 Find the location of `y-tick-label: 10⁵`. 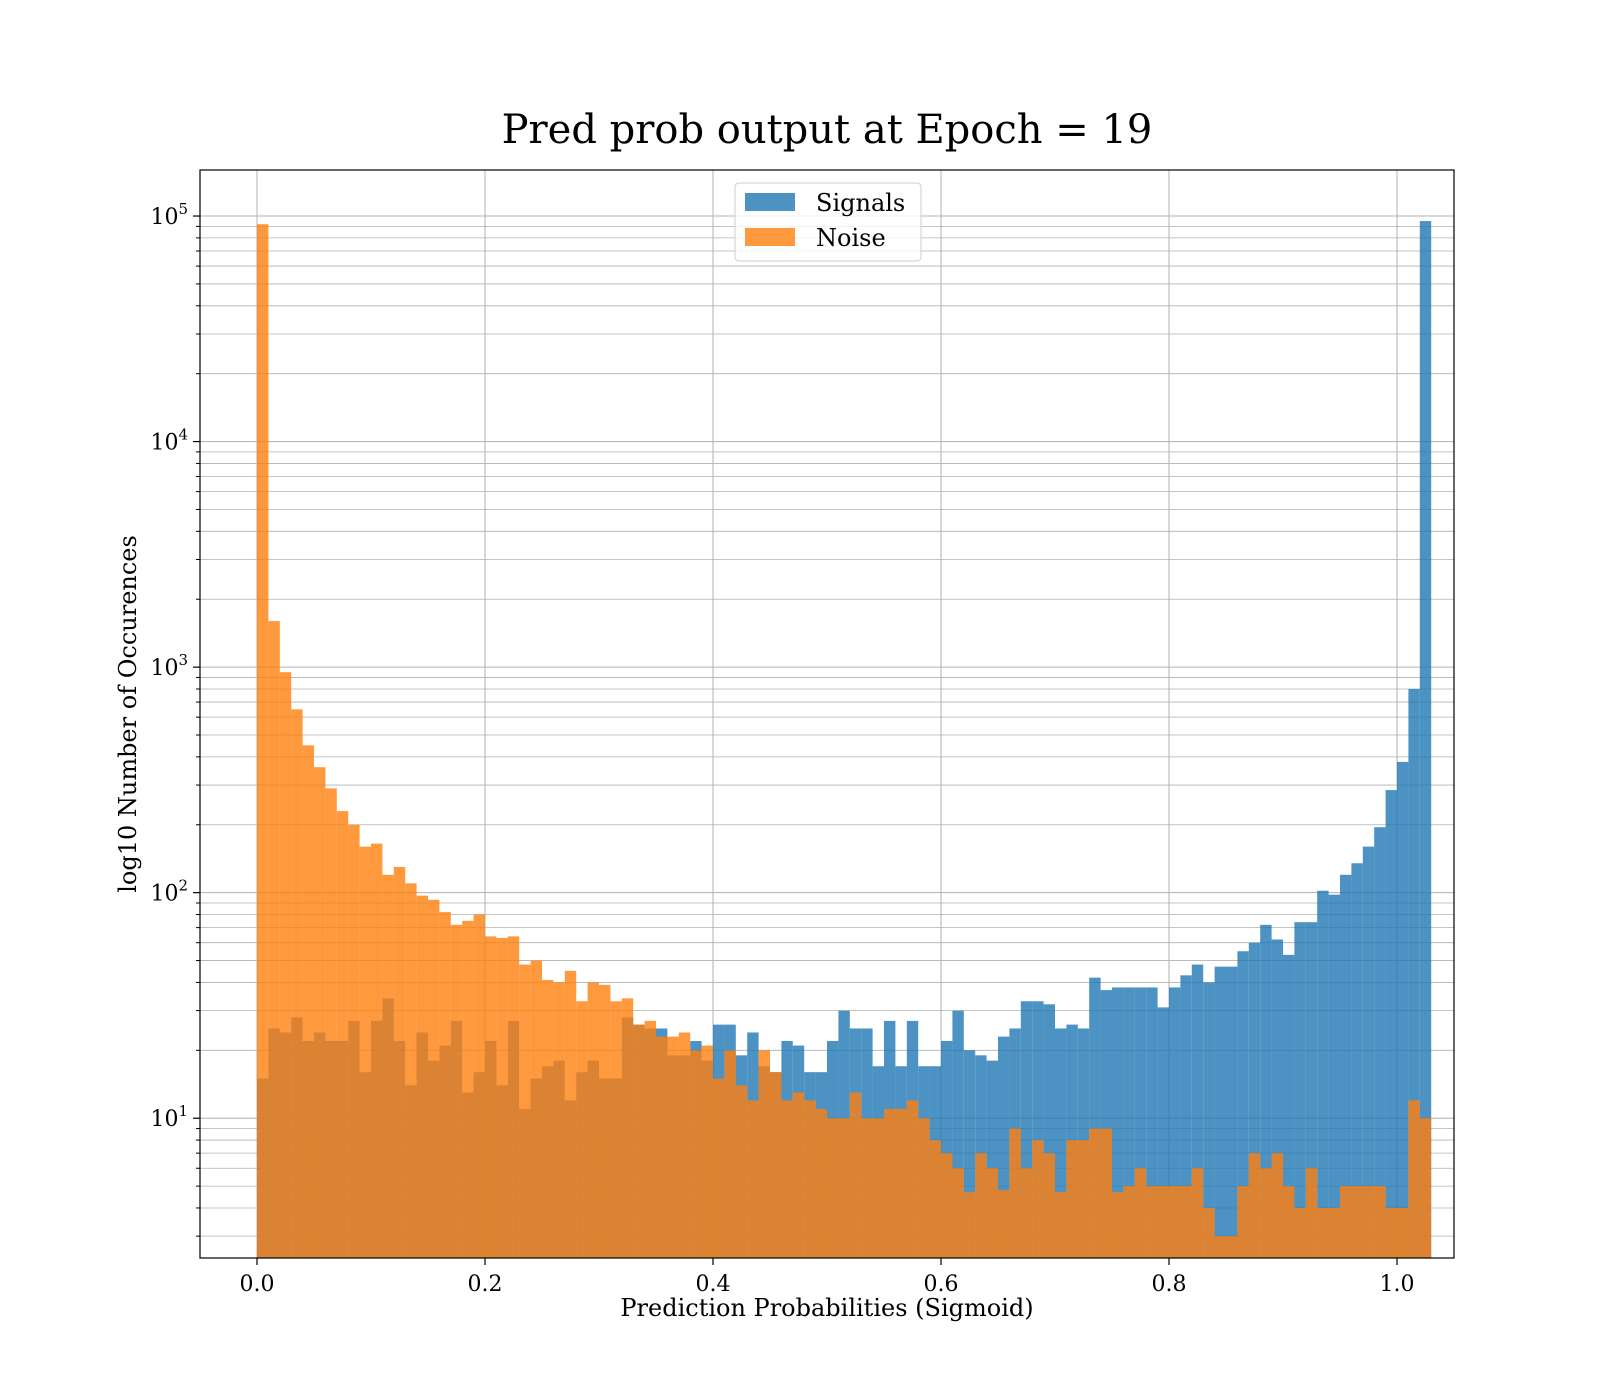

y-tick-label: 10⁵ is located at coordinates (169, 215).